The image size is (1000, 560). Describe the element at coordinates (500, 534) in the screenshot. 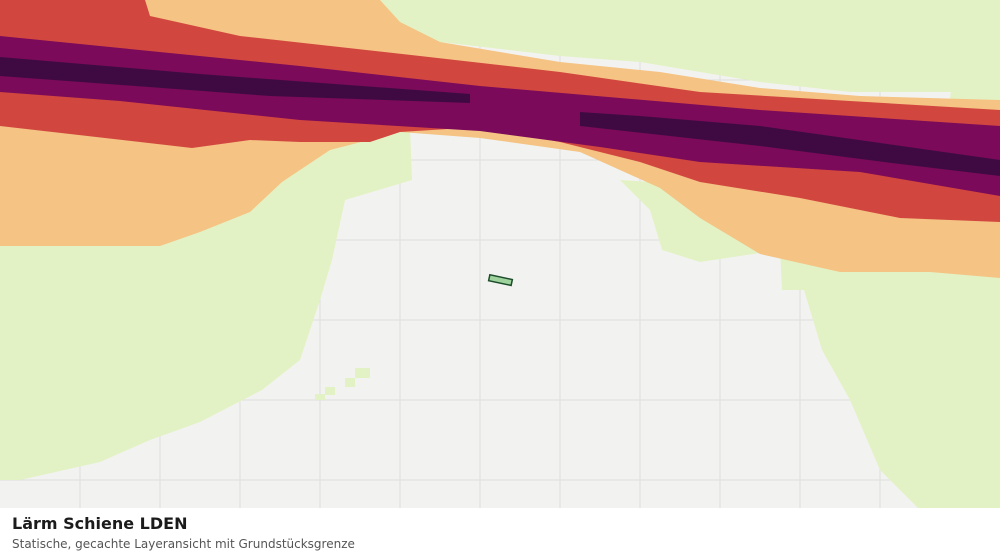

I see `legend-panel` at that location.